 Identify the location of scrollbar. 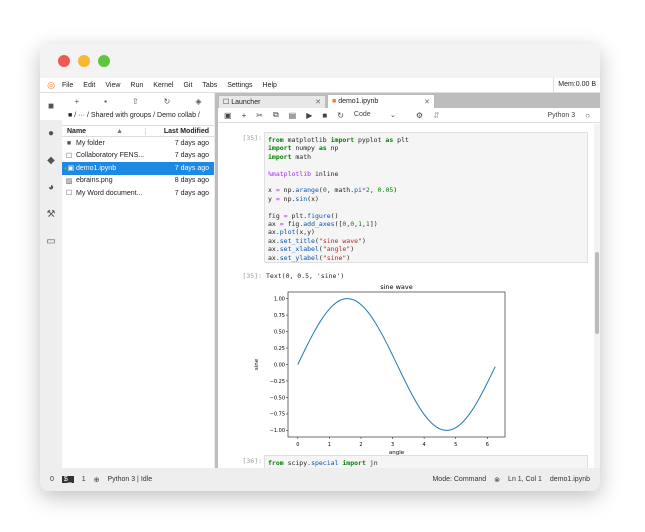
(597, 296).